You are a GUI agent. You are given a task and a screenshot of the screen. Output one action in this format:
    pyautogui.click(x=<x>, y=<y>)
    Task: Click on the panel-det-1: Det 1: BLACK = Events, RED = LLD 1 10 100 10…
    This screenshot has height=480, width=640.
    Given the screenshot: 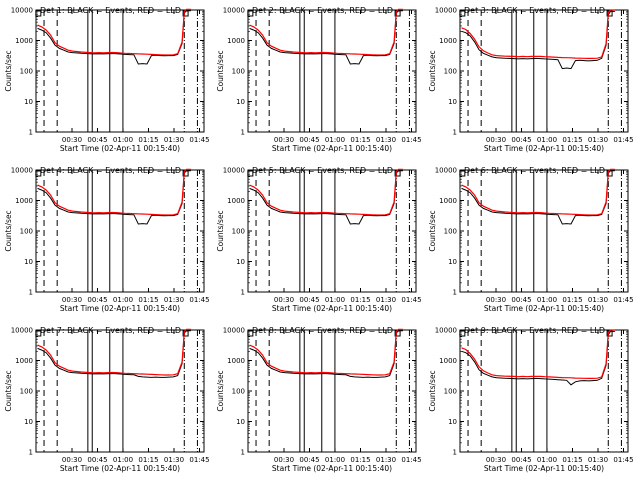 What is the action you would take?
    pyautogui.click(x=107, y=79)
    